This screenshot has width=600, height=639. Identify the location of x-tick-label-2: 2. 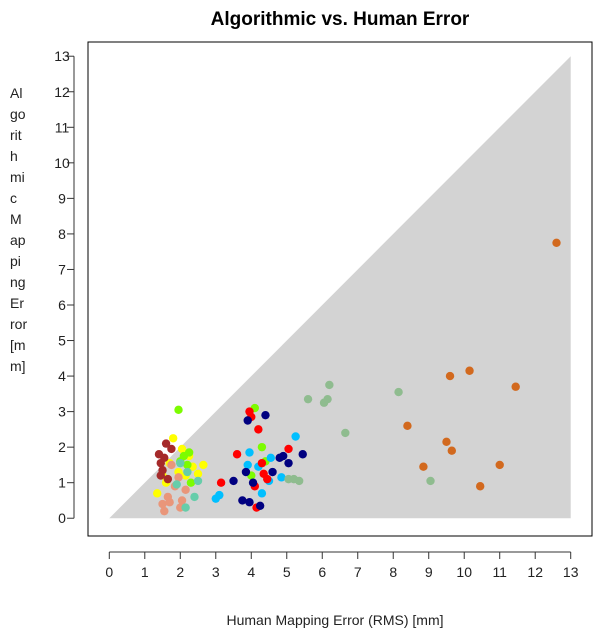
(180, 572).